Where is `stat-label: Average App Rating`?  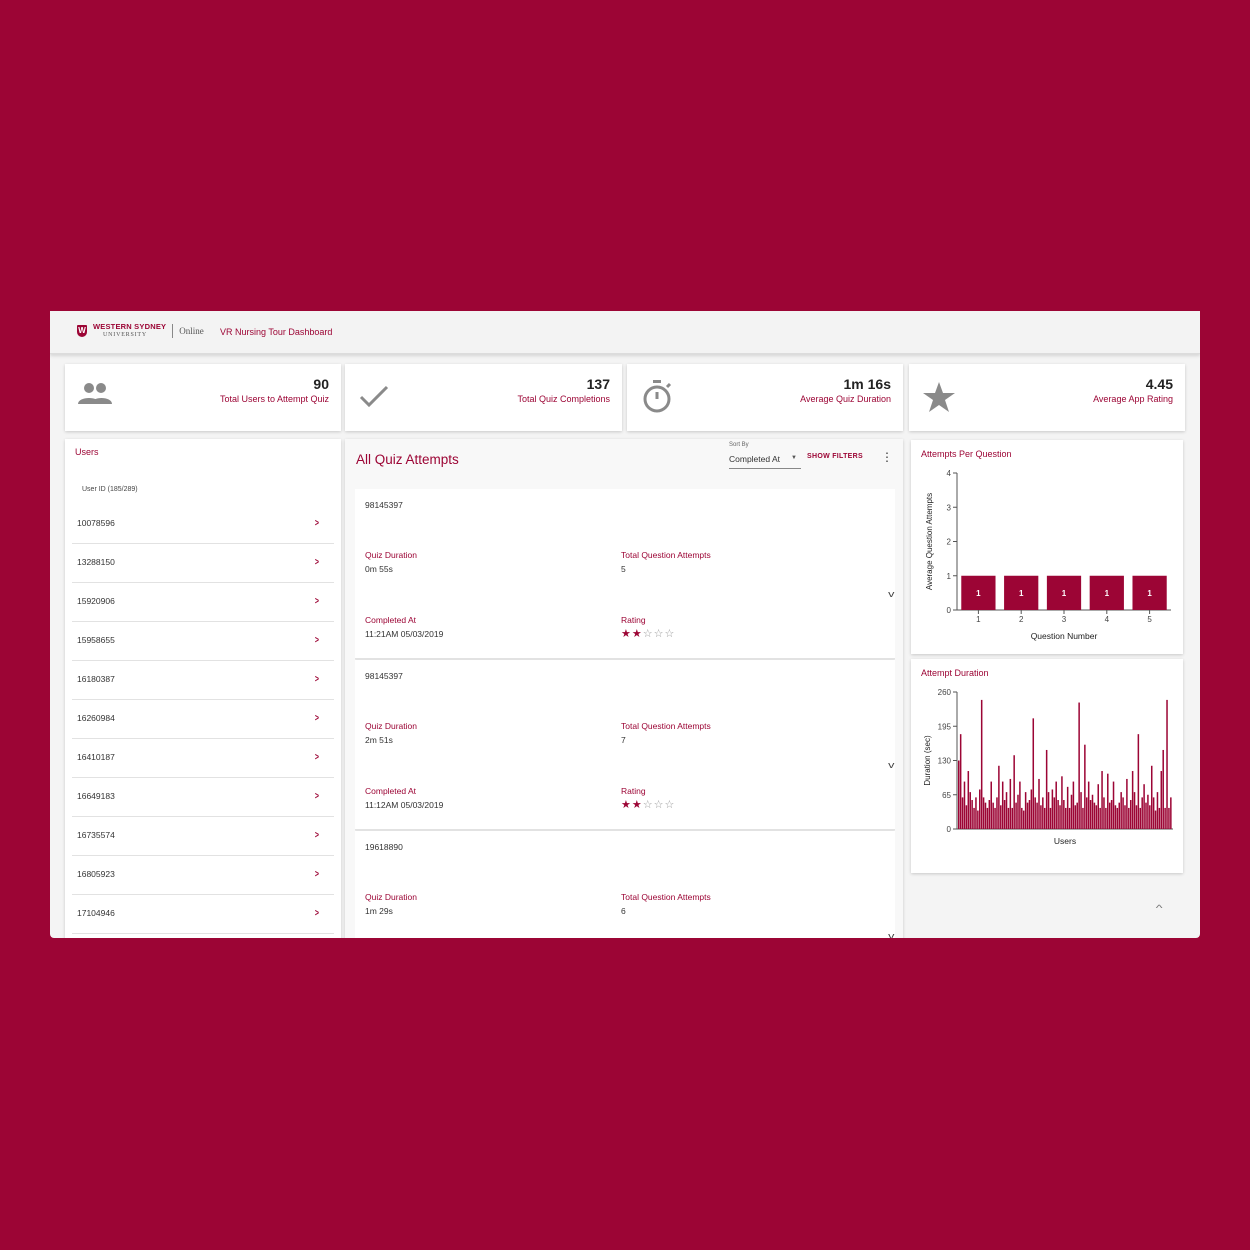 stat-label: Average App Rating is located at coordinates (1133, 399).